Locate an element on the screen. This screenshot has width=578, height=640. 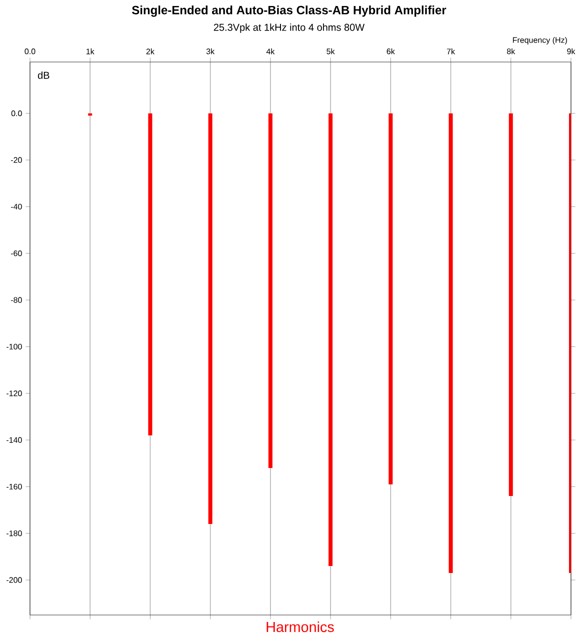
x-tick-label: 9k is located at coordinates (571, 51).